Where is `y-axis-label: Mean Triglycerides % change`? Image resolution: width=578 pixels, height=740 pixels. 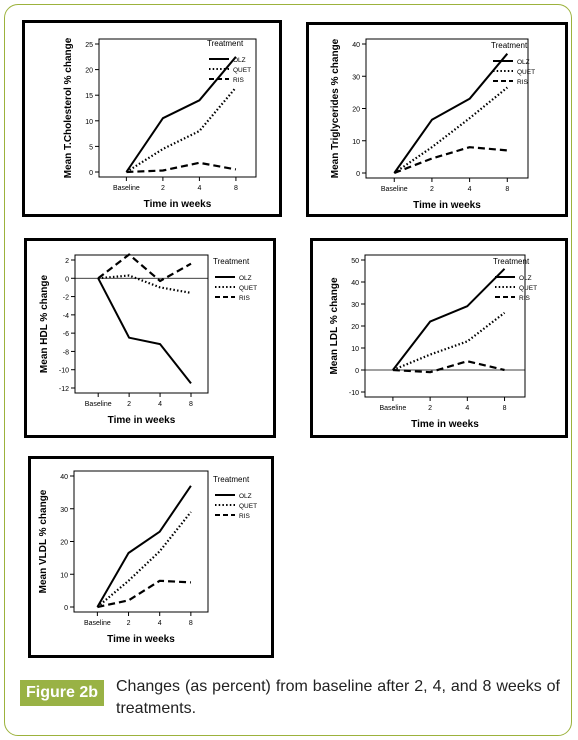
y-axis-label: Mean Triglycerides % change is located at coordinates (335, 108).